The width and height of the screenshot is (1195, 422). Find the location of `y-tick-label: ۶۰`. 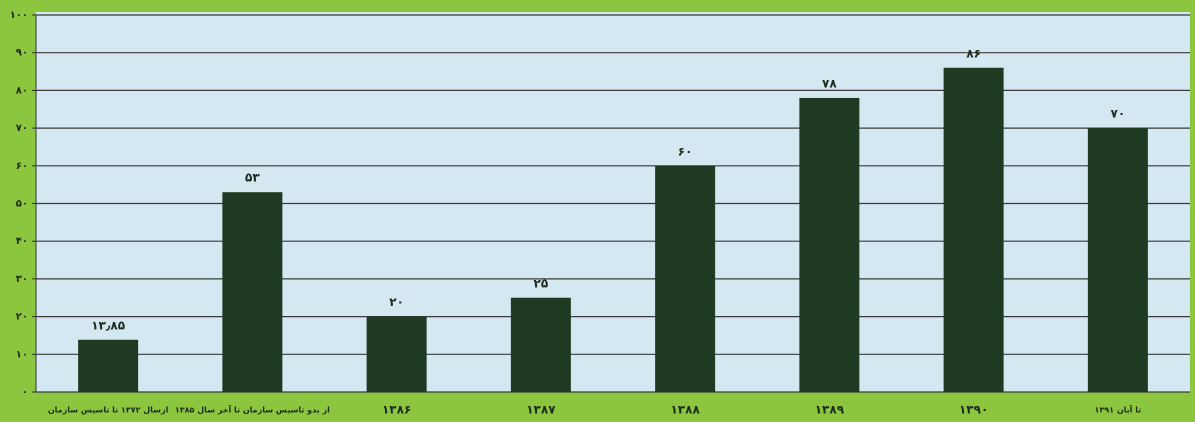

y-tick-label: ۶۰ is located at coordinates (22, 166).